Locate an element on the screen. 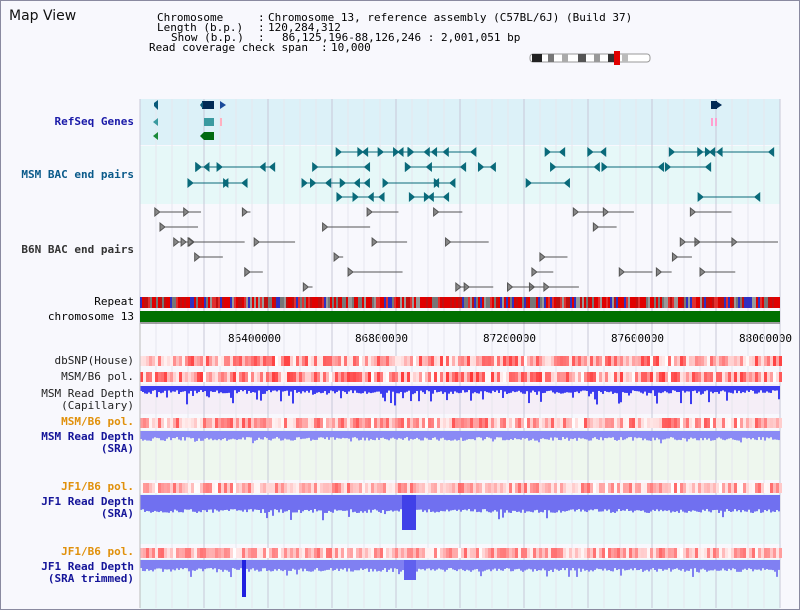 The width and height of the screenshot is (800, 610). track-label-repeat: Repeat is located at coordinates (114, 301).